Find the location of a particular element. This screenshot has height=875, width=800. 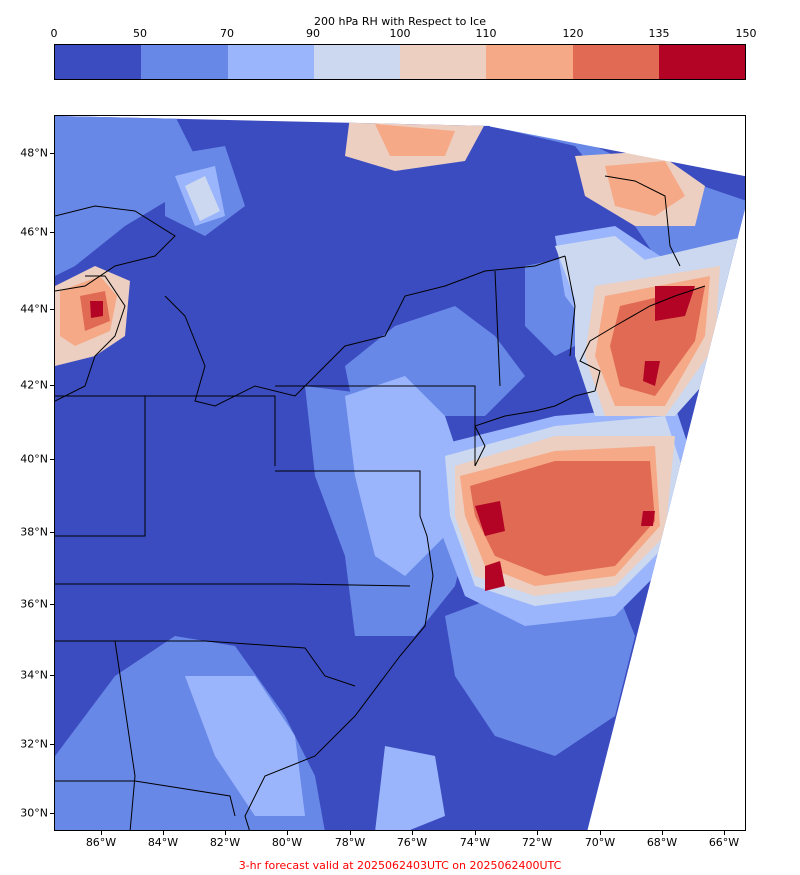

lon-label: 74°W is located at coordinates (475, 842).